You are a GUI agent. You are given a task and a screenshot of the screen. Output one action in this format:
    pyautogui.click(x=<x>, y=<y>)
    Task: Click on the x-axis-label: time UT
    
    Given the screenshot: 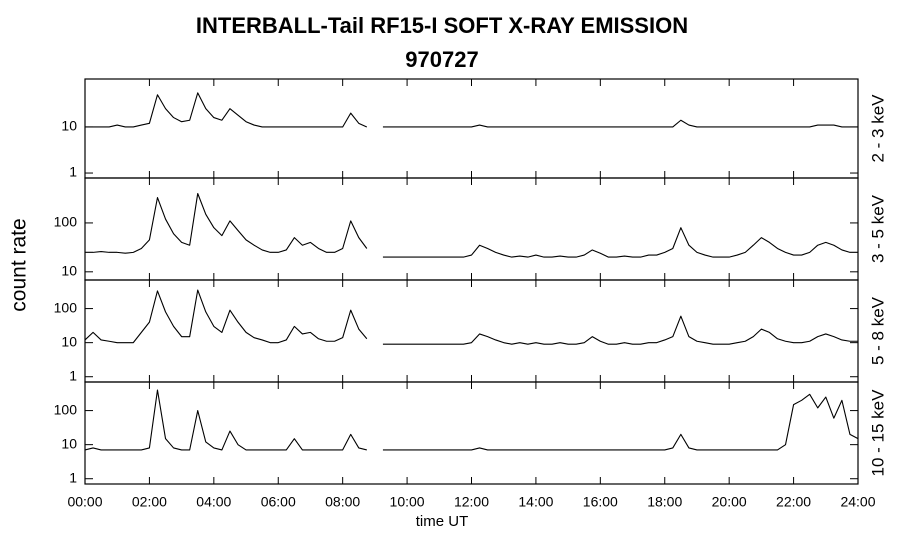 What is the action you would take?
    pyautogui.click(x=442, y=521)
    